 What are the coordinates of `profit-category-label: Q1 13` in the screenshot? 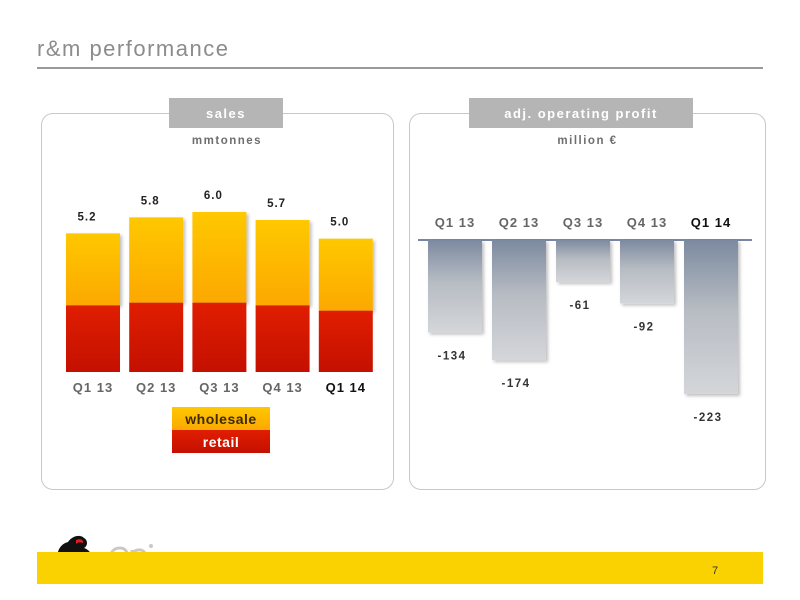 It's located at (455, 222).